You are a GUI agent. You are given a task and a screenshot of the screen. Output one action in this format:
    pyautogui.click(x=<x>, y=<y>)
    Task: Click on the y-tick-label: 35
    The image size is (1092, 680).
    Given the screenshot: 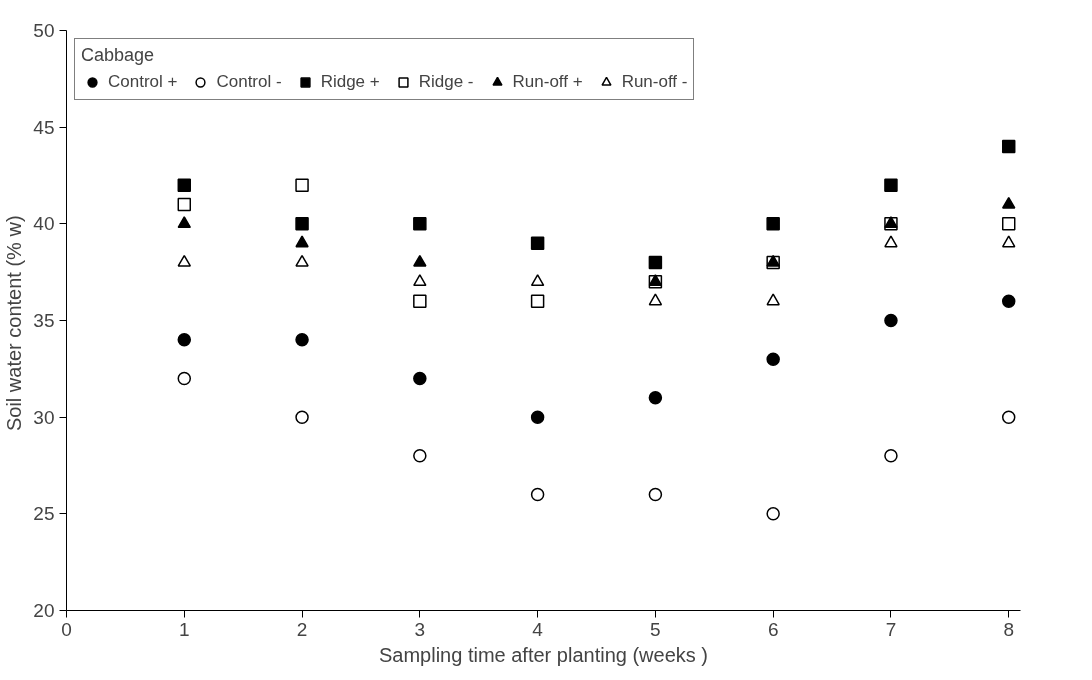 What is the action you would take?
    pyautogui.click(x=44, y=320)
    